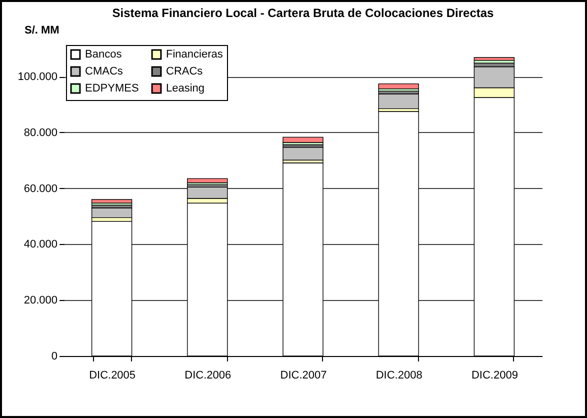 The image size is (587, 418). I want to click on legend-label: EDPYMES, so click(112, 88).